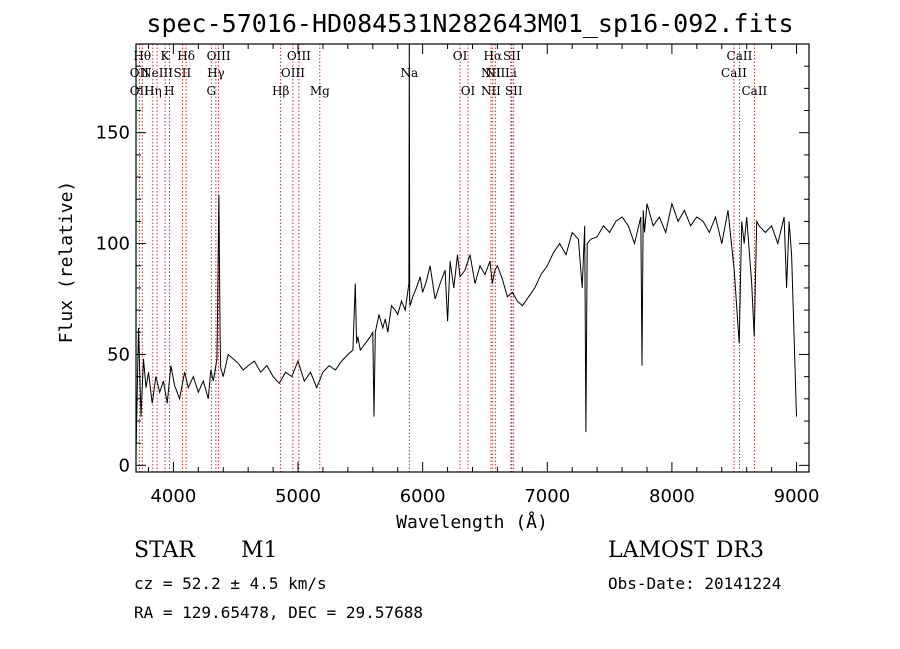 Image resolution: width=900 pixels, height=649 pixels. Describe the element at coordinates (423, 496) in the screenshot. I see `x-tick-label: 6000` at that location.